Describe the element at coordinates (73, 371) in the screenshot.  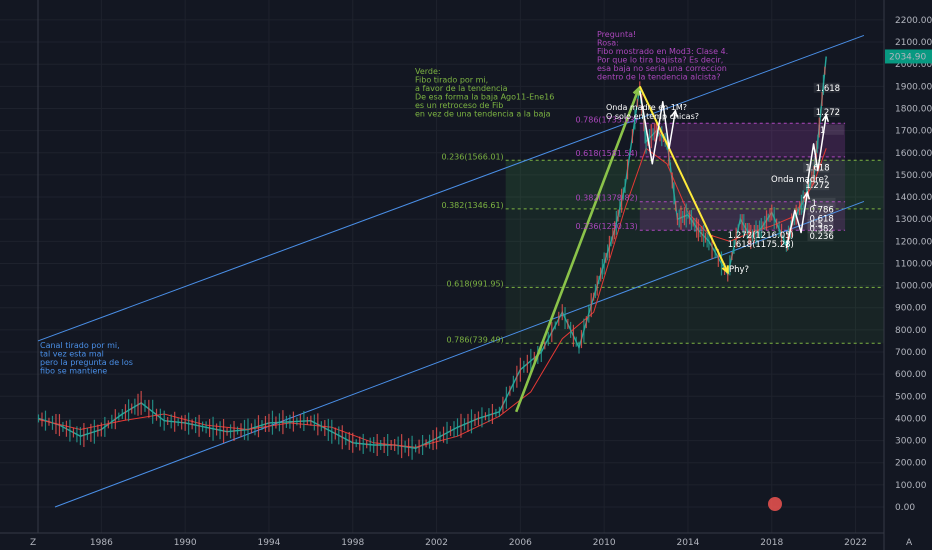
I see `canal-note: fibo se mantiene` at that location.